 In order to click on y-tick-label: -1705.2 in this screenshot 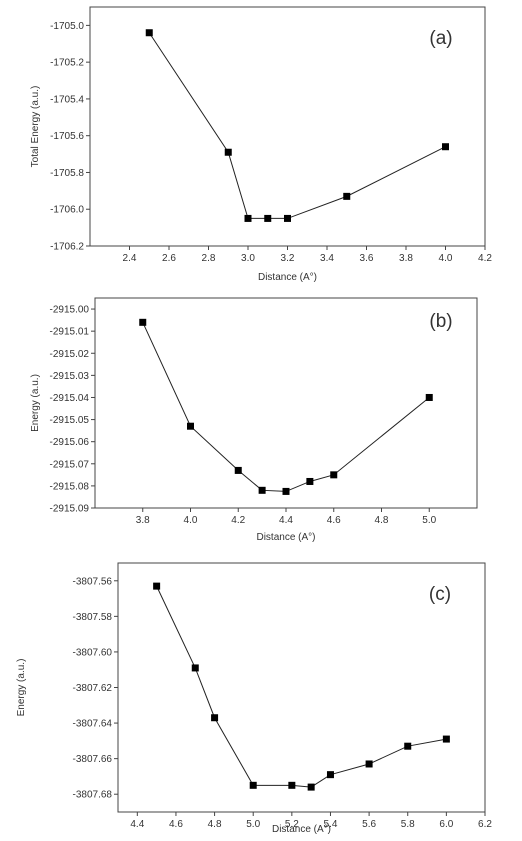, I will do `click(67, 63)`.